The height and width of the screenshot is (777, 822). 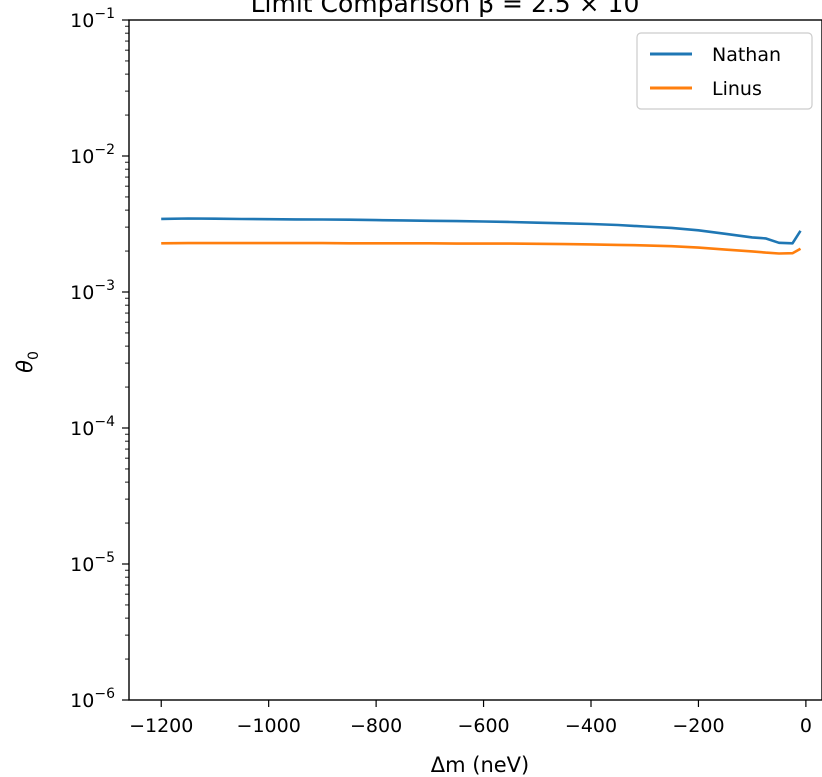 What do you see at coordinates (92, 291) in the screenshot?
I see `y-tick-label: 10⁻³` at bounding box center [92, 291].